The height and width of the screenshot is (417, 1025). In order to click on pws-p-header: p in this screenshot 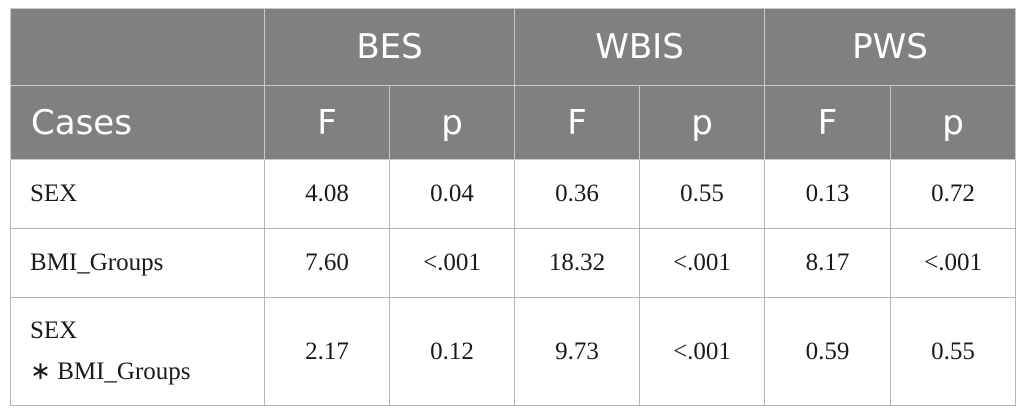, I will do `click(953, 122)`.